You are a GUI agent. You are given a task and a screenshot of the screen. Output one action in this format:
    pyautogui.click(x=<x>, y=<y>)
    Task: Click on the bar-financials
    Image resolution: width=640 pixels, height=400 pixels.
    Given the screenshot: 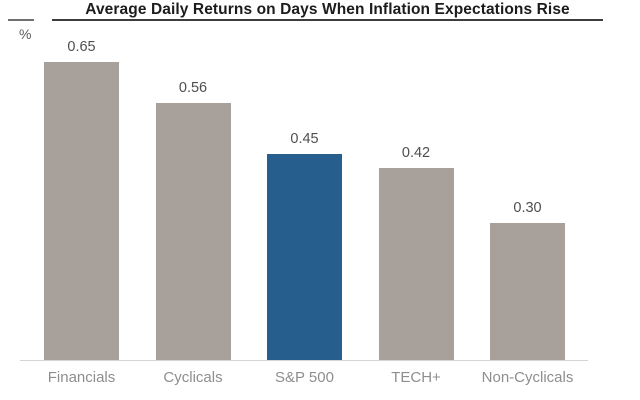 What is the action you would take?
    pyautogui.click(x=81, y=211)
    